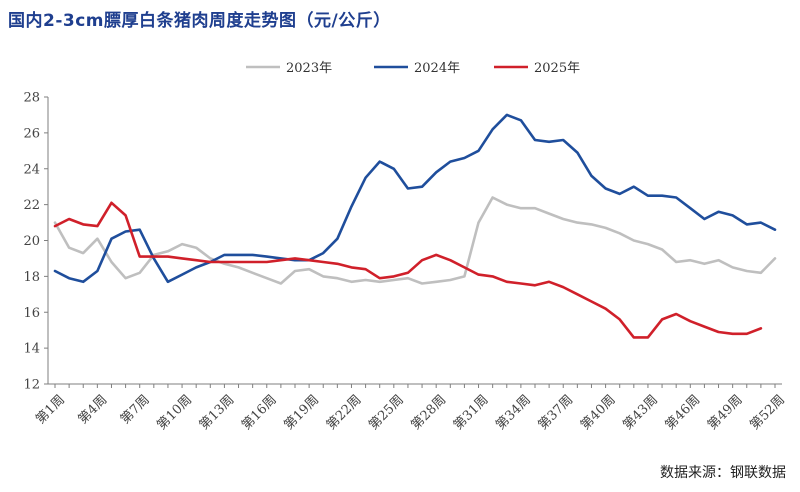  Describe the element at coordinates (31, 133) in the screenshot. I see `y-tick-label: 26` at that location.